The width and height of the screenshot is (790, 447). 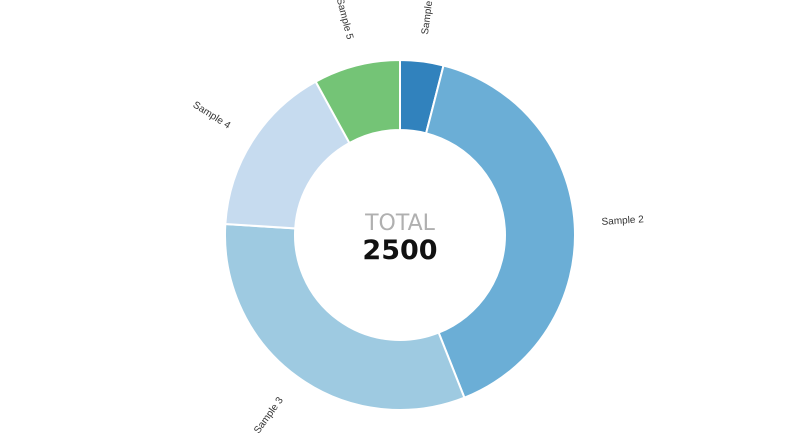 I want to click on slice-label-sample-5: Sample 5, so click(x=344, y=20).